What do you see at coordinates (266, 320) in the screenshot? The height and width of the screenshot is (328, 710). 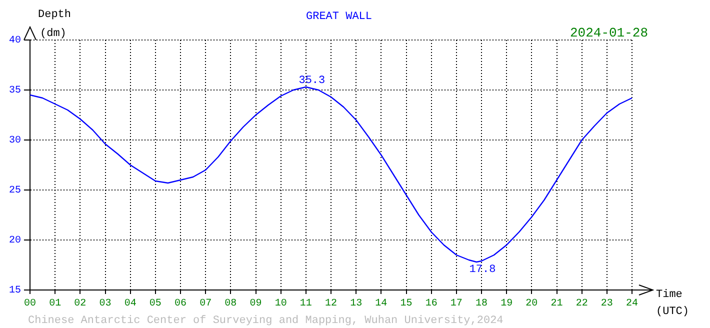 I see `text: Chinese Antarctic Center of Surveying and Mapping, Wuhan University,2024` at bounding box center [266, 320].